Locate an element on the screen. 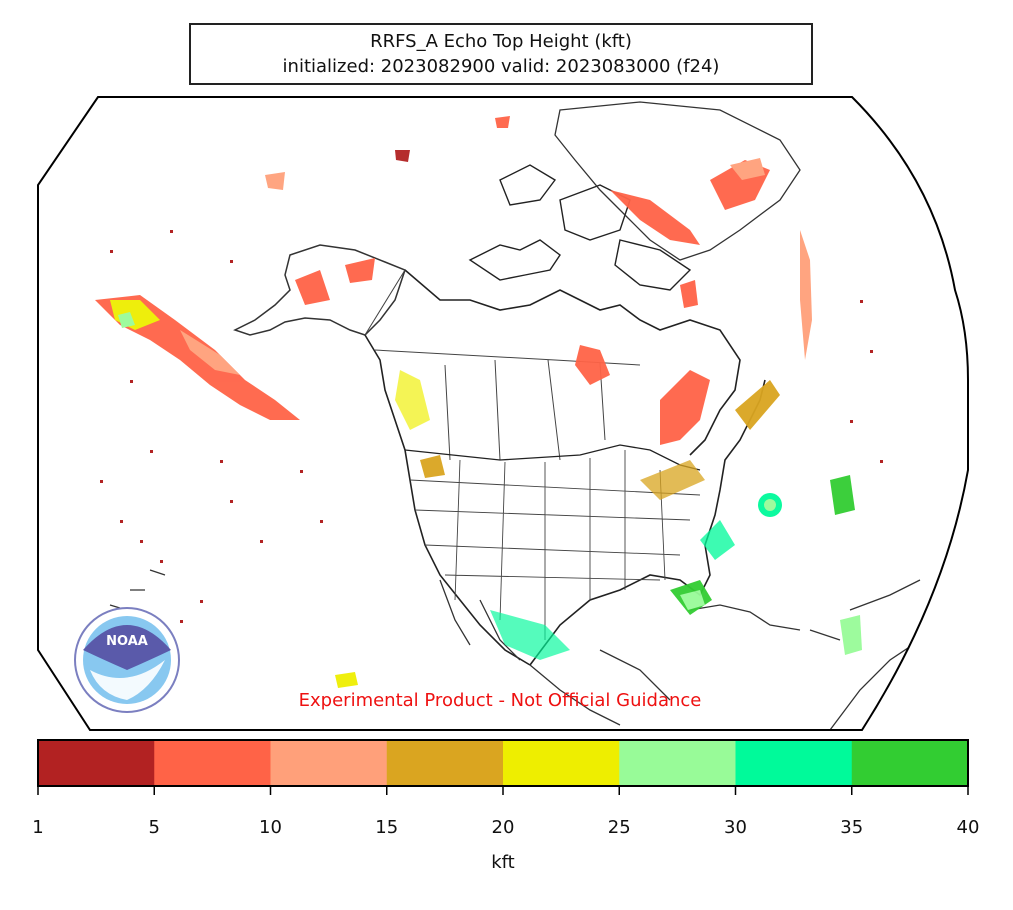  noaa-logo-text: NOAA is located at coordinates (127, 641).